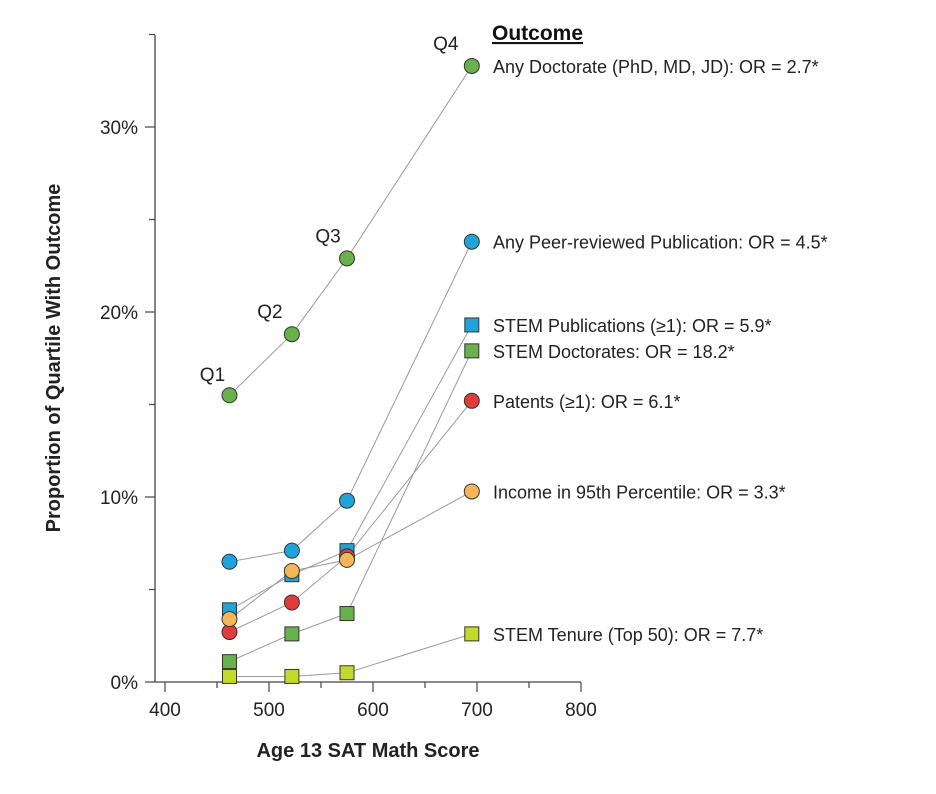  Describe the element at coordinates (119, 498) in the screenshot. I see `y-tick-label: 10%` at that location.